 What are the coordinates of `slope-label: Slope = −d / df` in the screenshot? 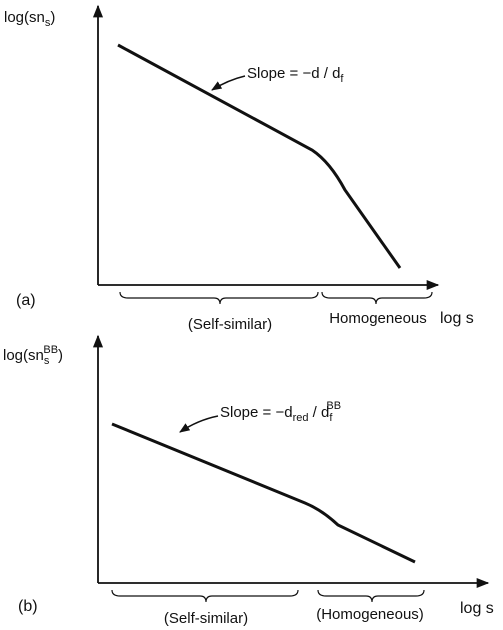 It's located at (295, 75).